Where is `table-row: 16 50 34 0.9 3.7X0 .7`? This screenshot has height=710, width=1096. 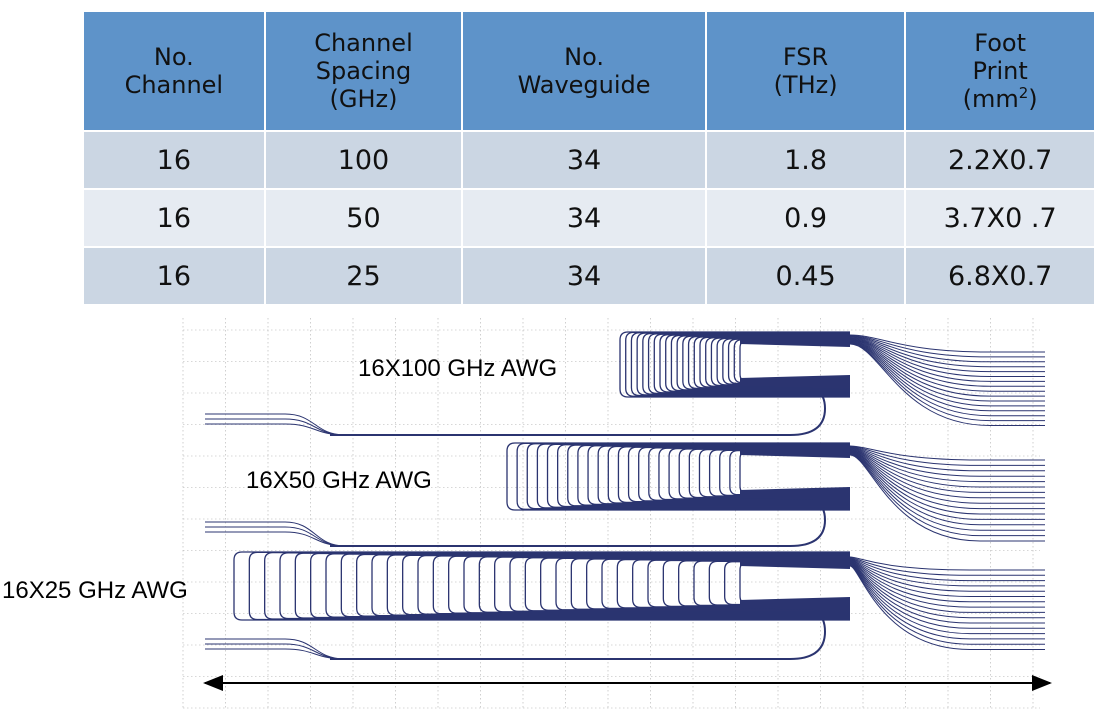
table-row: 16 50 34 0.9 3.7X0 .7 is located at coordinates (589, 218).